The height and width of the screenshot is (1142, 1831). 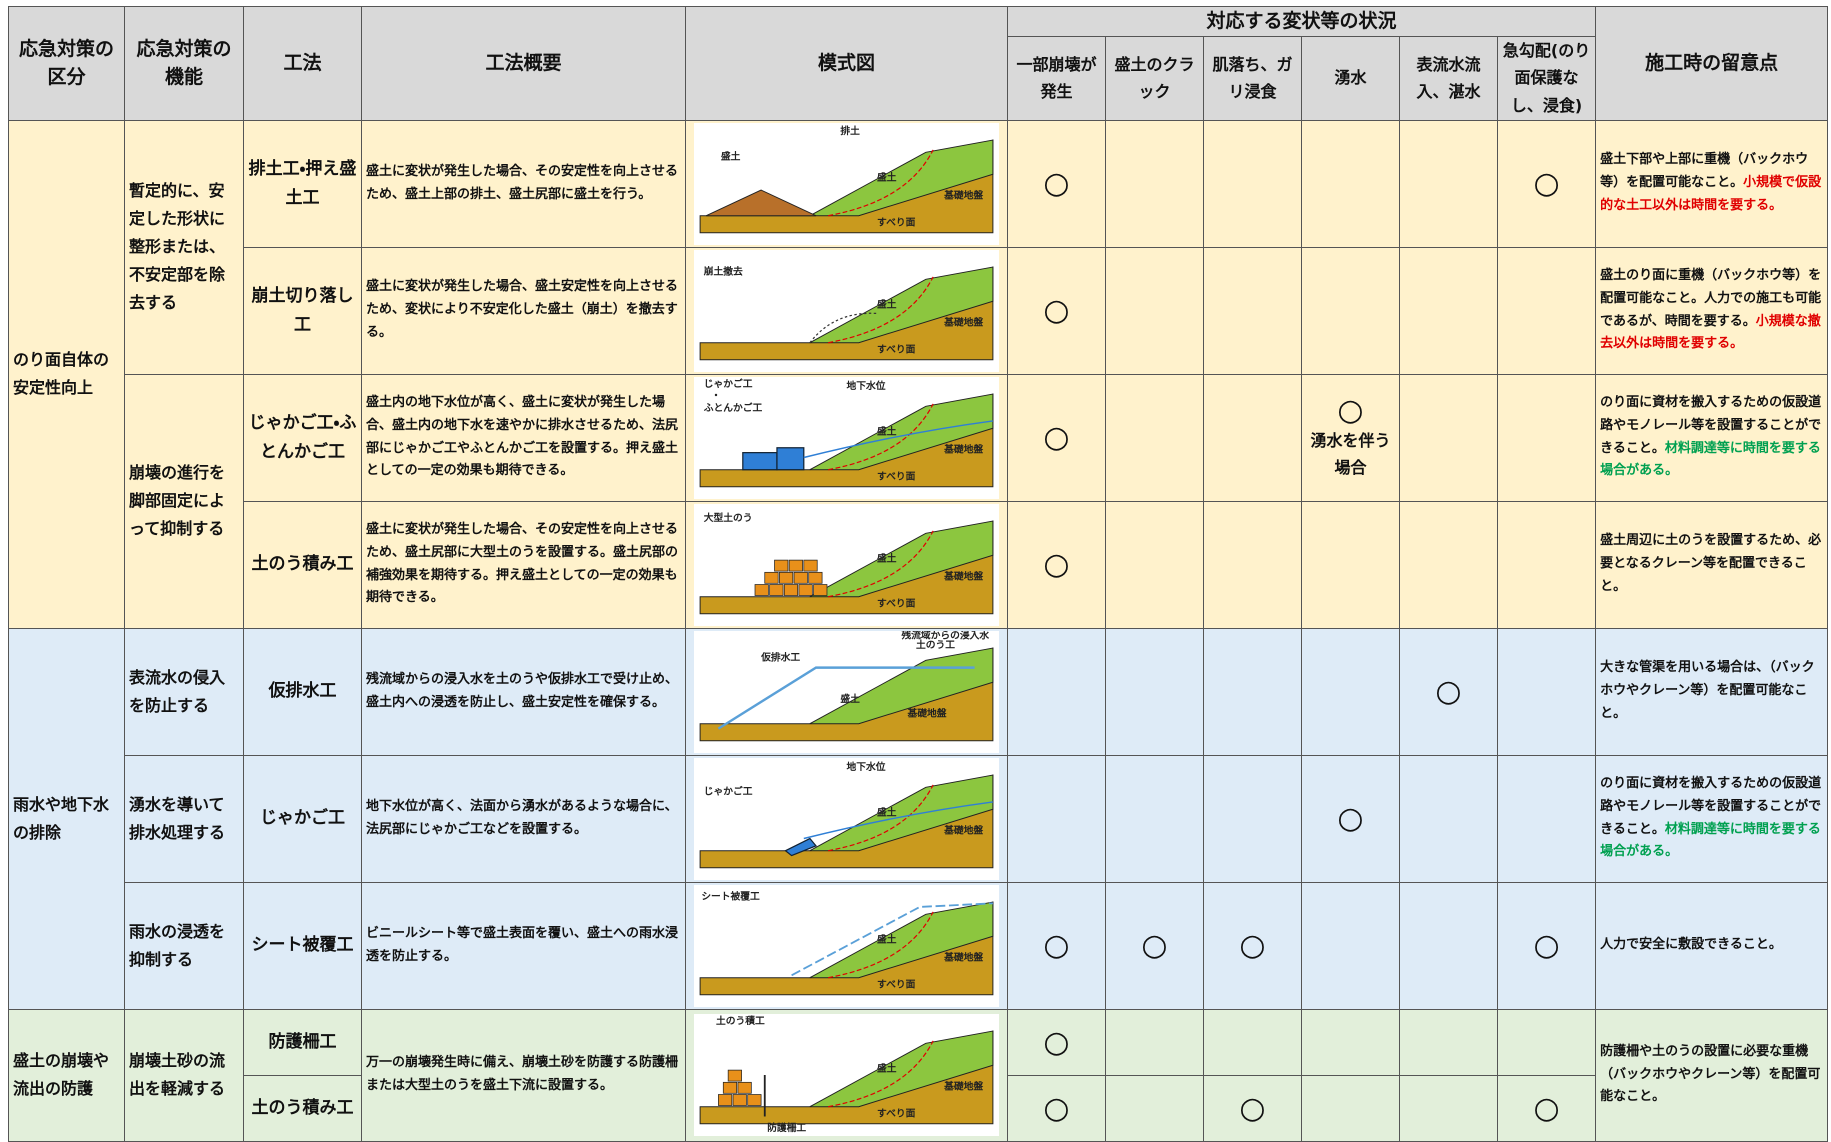 What do you see at coordinates (730, 895) in the screenshot?
I see `diagram-label: シート被覆工` at bounding box center [730, 895].